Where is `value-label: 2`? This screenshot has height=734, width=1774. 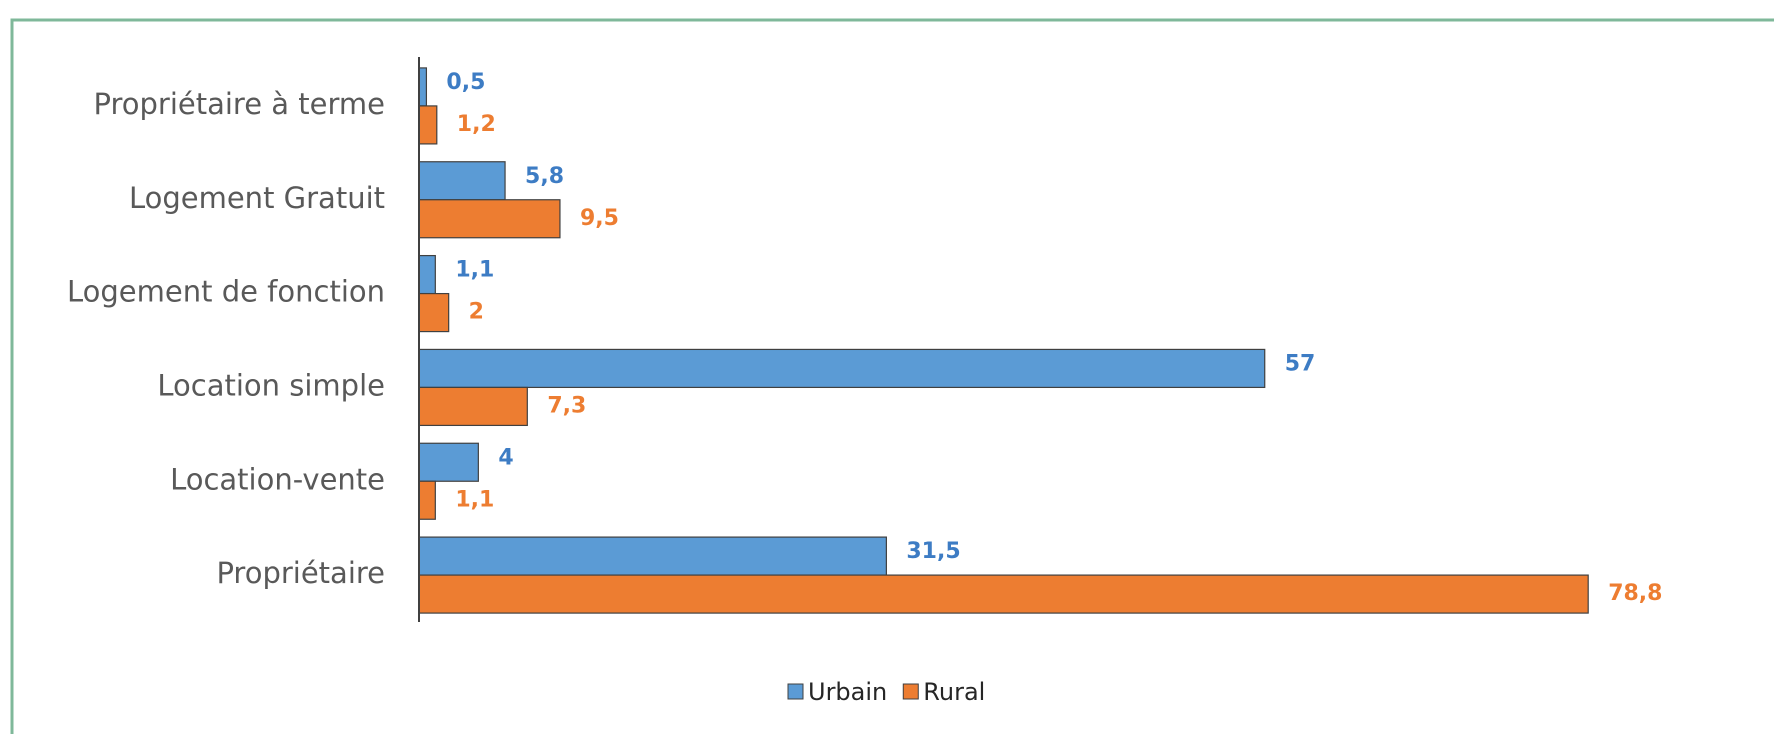 value-label: 2 is located at coordinates (476, 312).